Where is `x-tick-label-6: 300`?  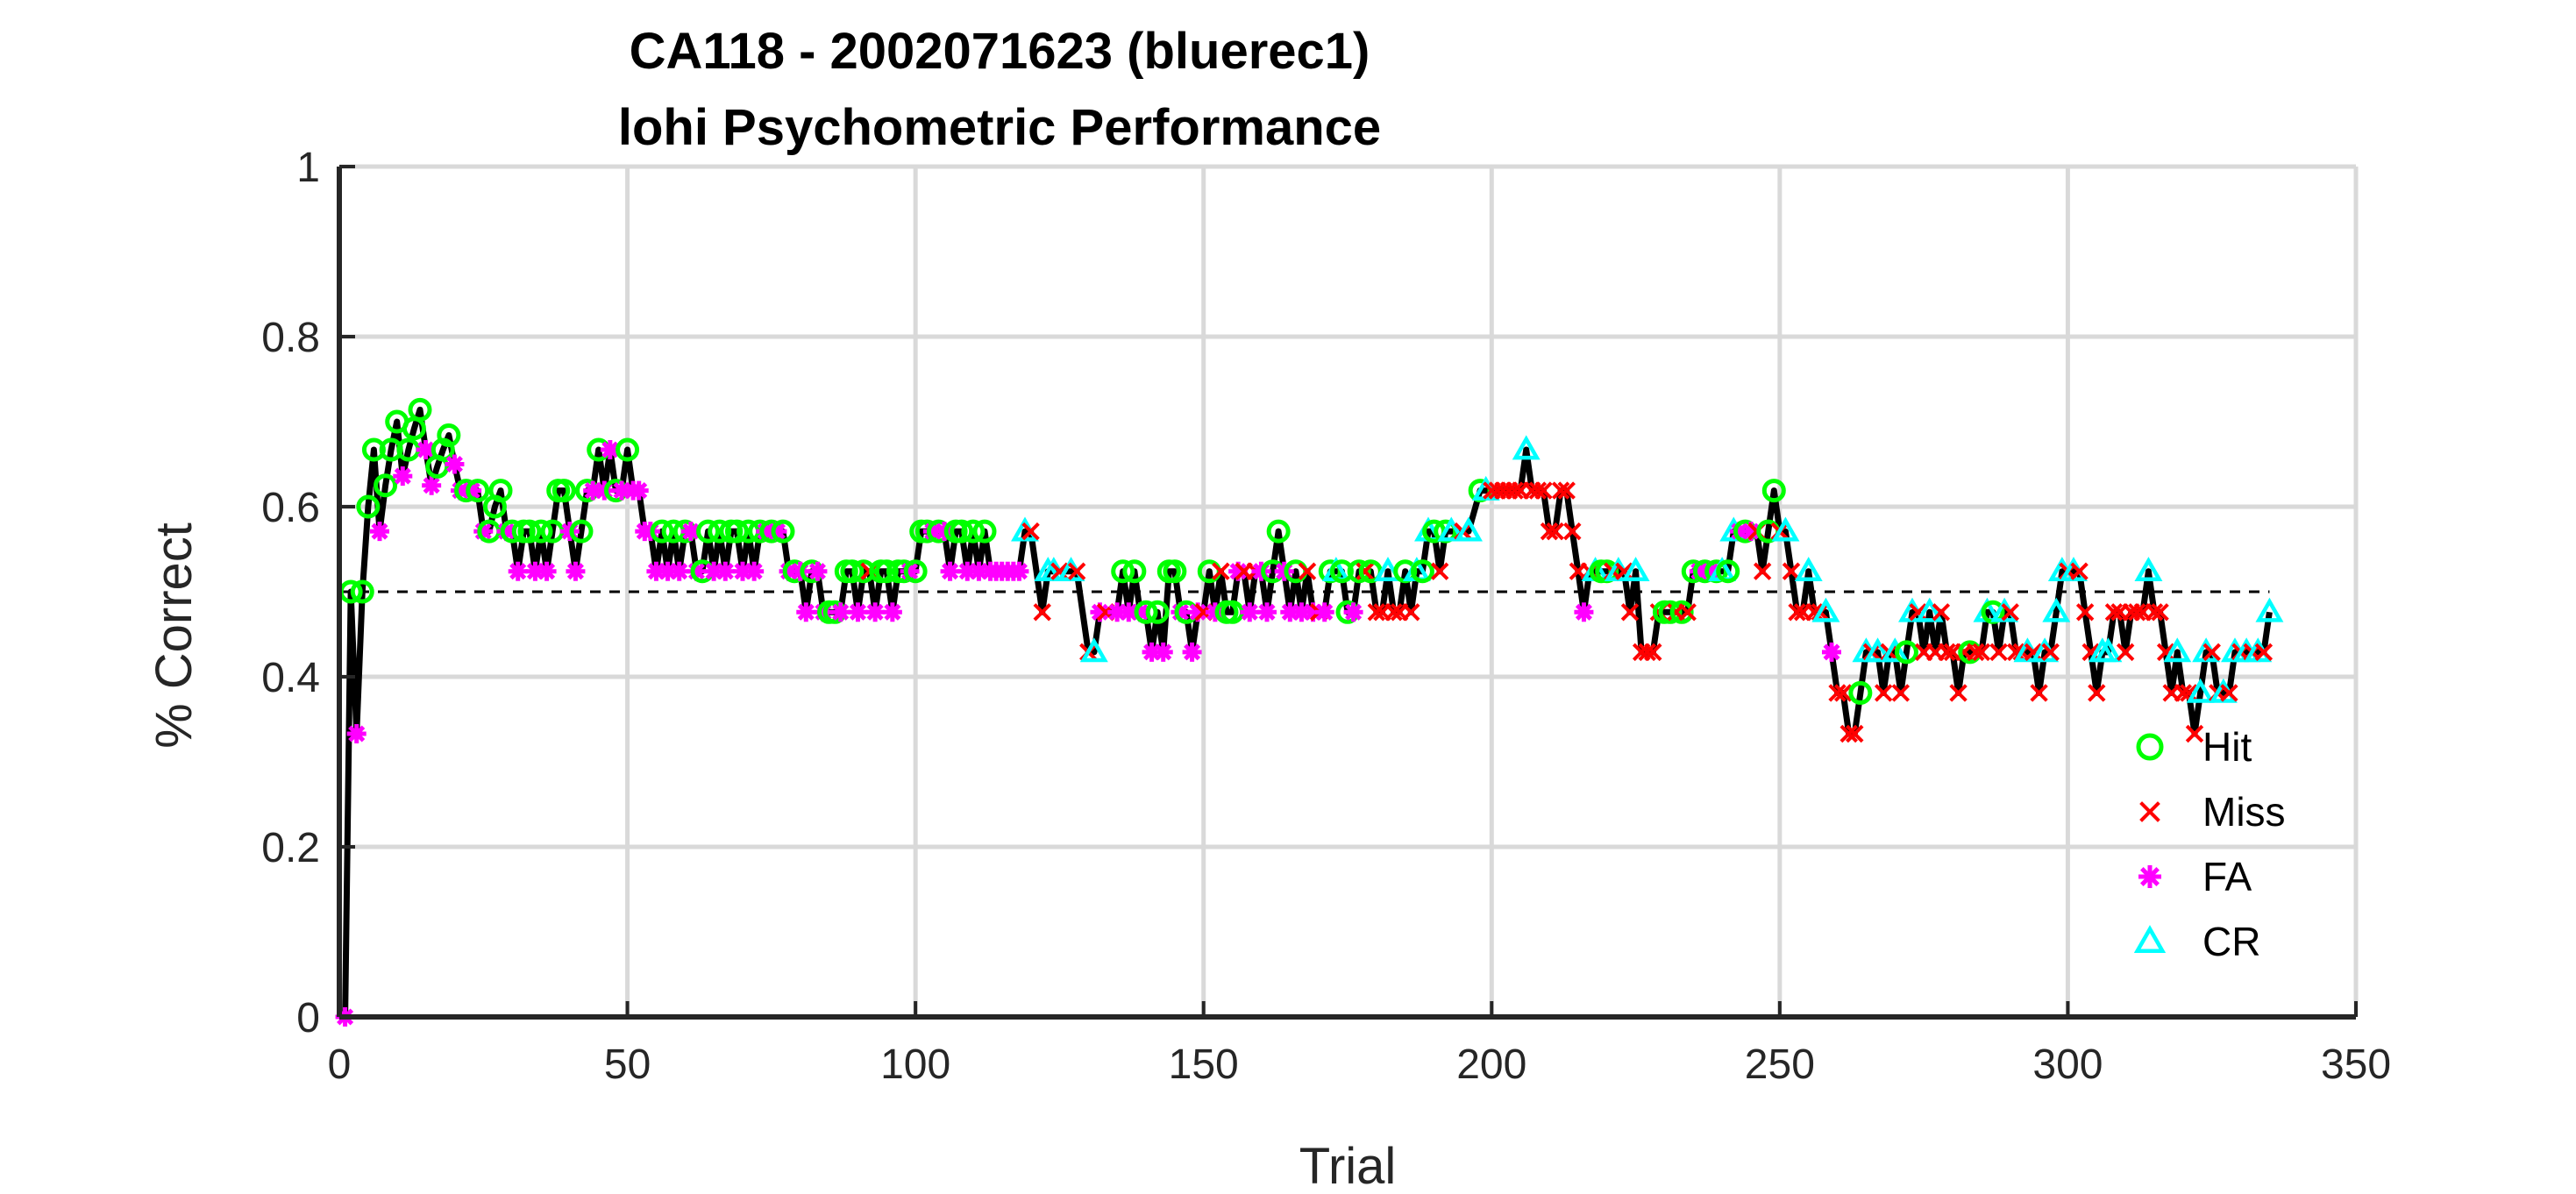 x-tick-label-6: 300 is located at coordinates (2067, 1064).